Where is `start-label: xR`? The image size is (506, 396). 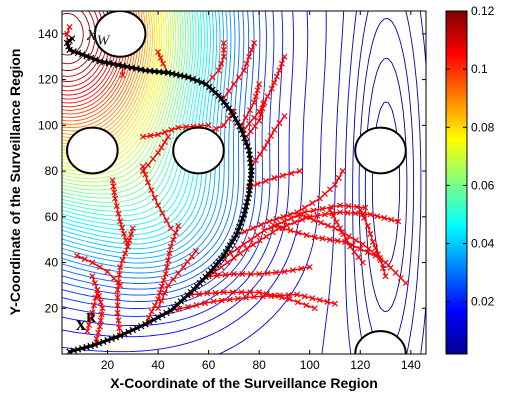 start-label: xR is located at coordinates (86, 323).